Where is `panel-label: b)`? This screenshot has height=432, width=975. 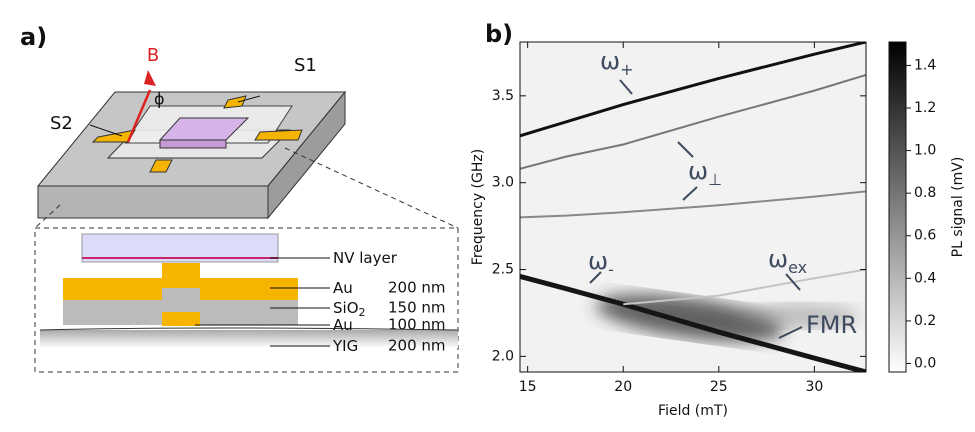 panel-label: b) is located at coordinates (499, 34).